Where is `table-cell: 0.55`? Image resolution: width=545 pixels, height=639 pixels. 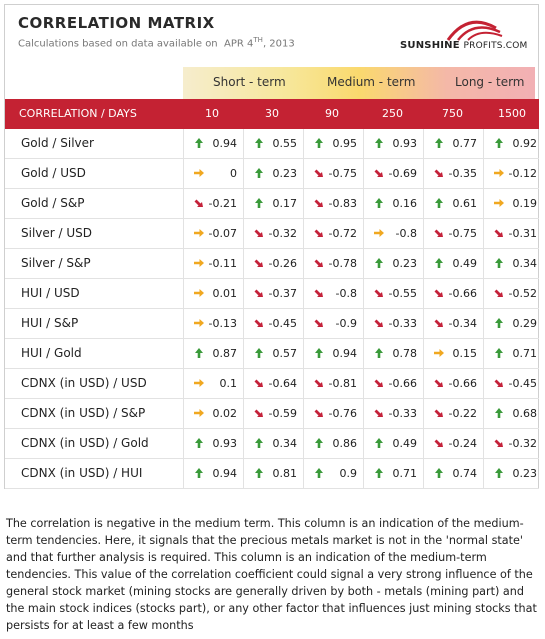 table-cell: 0.55 is located at coordinates (273, 144).